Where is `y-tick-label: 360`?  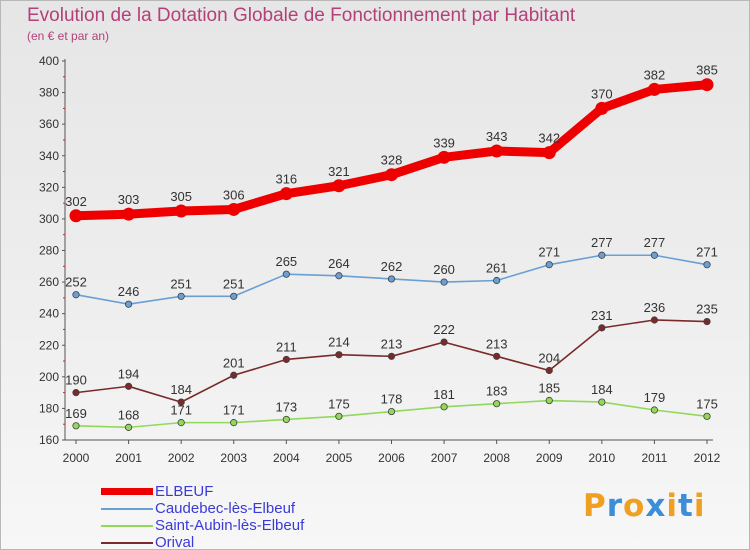 y-tick-label: 360 is located at coordinates (49, 124).